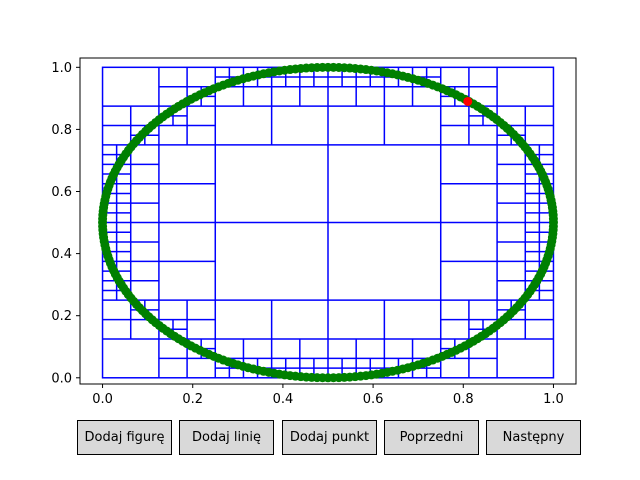  What do you see at coordinates (61, 378) in the screenshot?
I see `y-tick-label: 0.0` at bounding box center [61, 378].